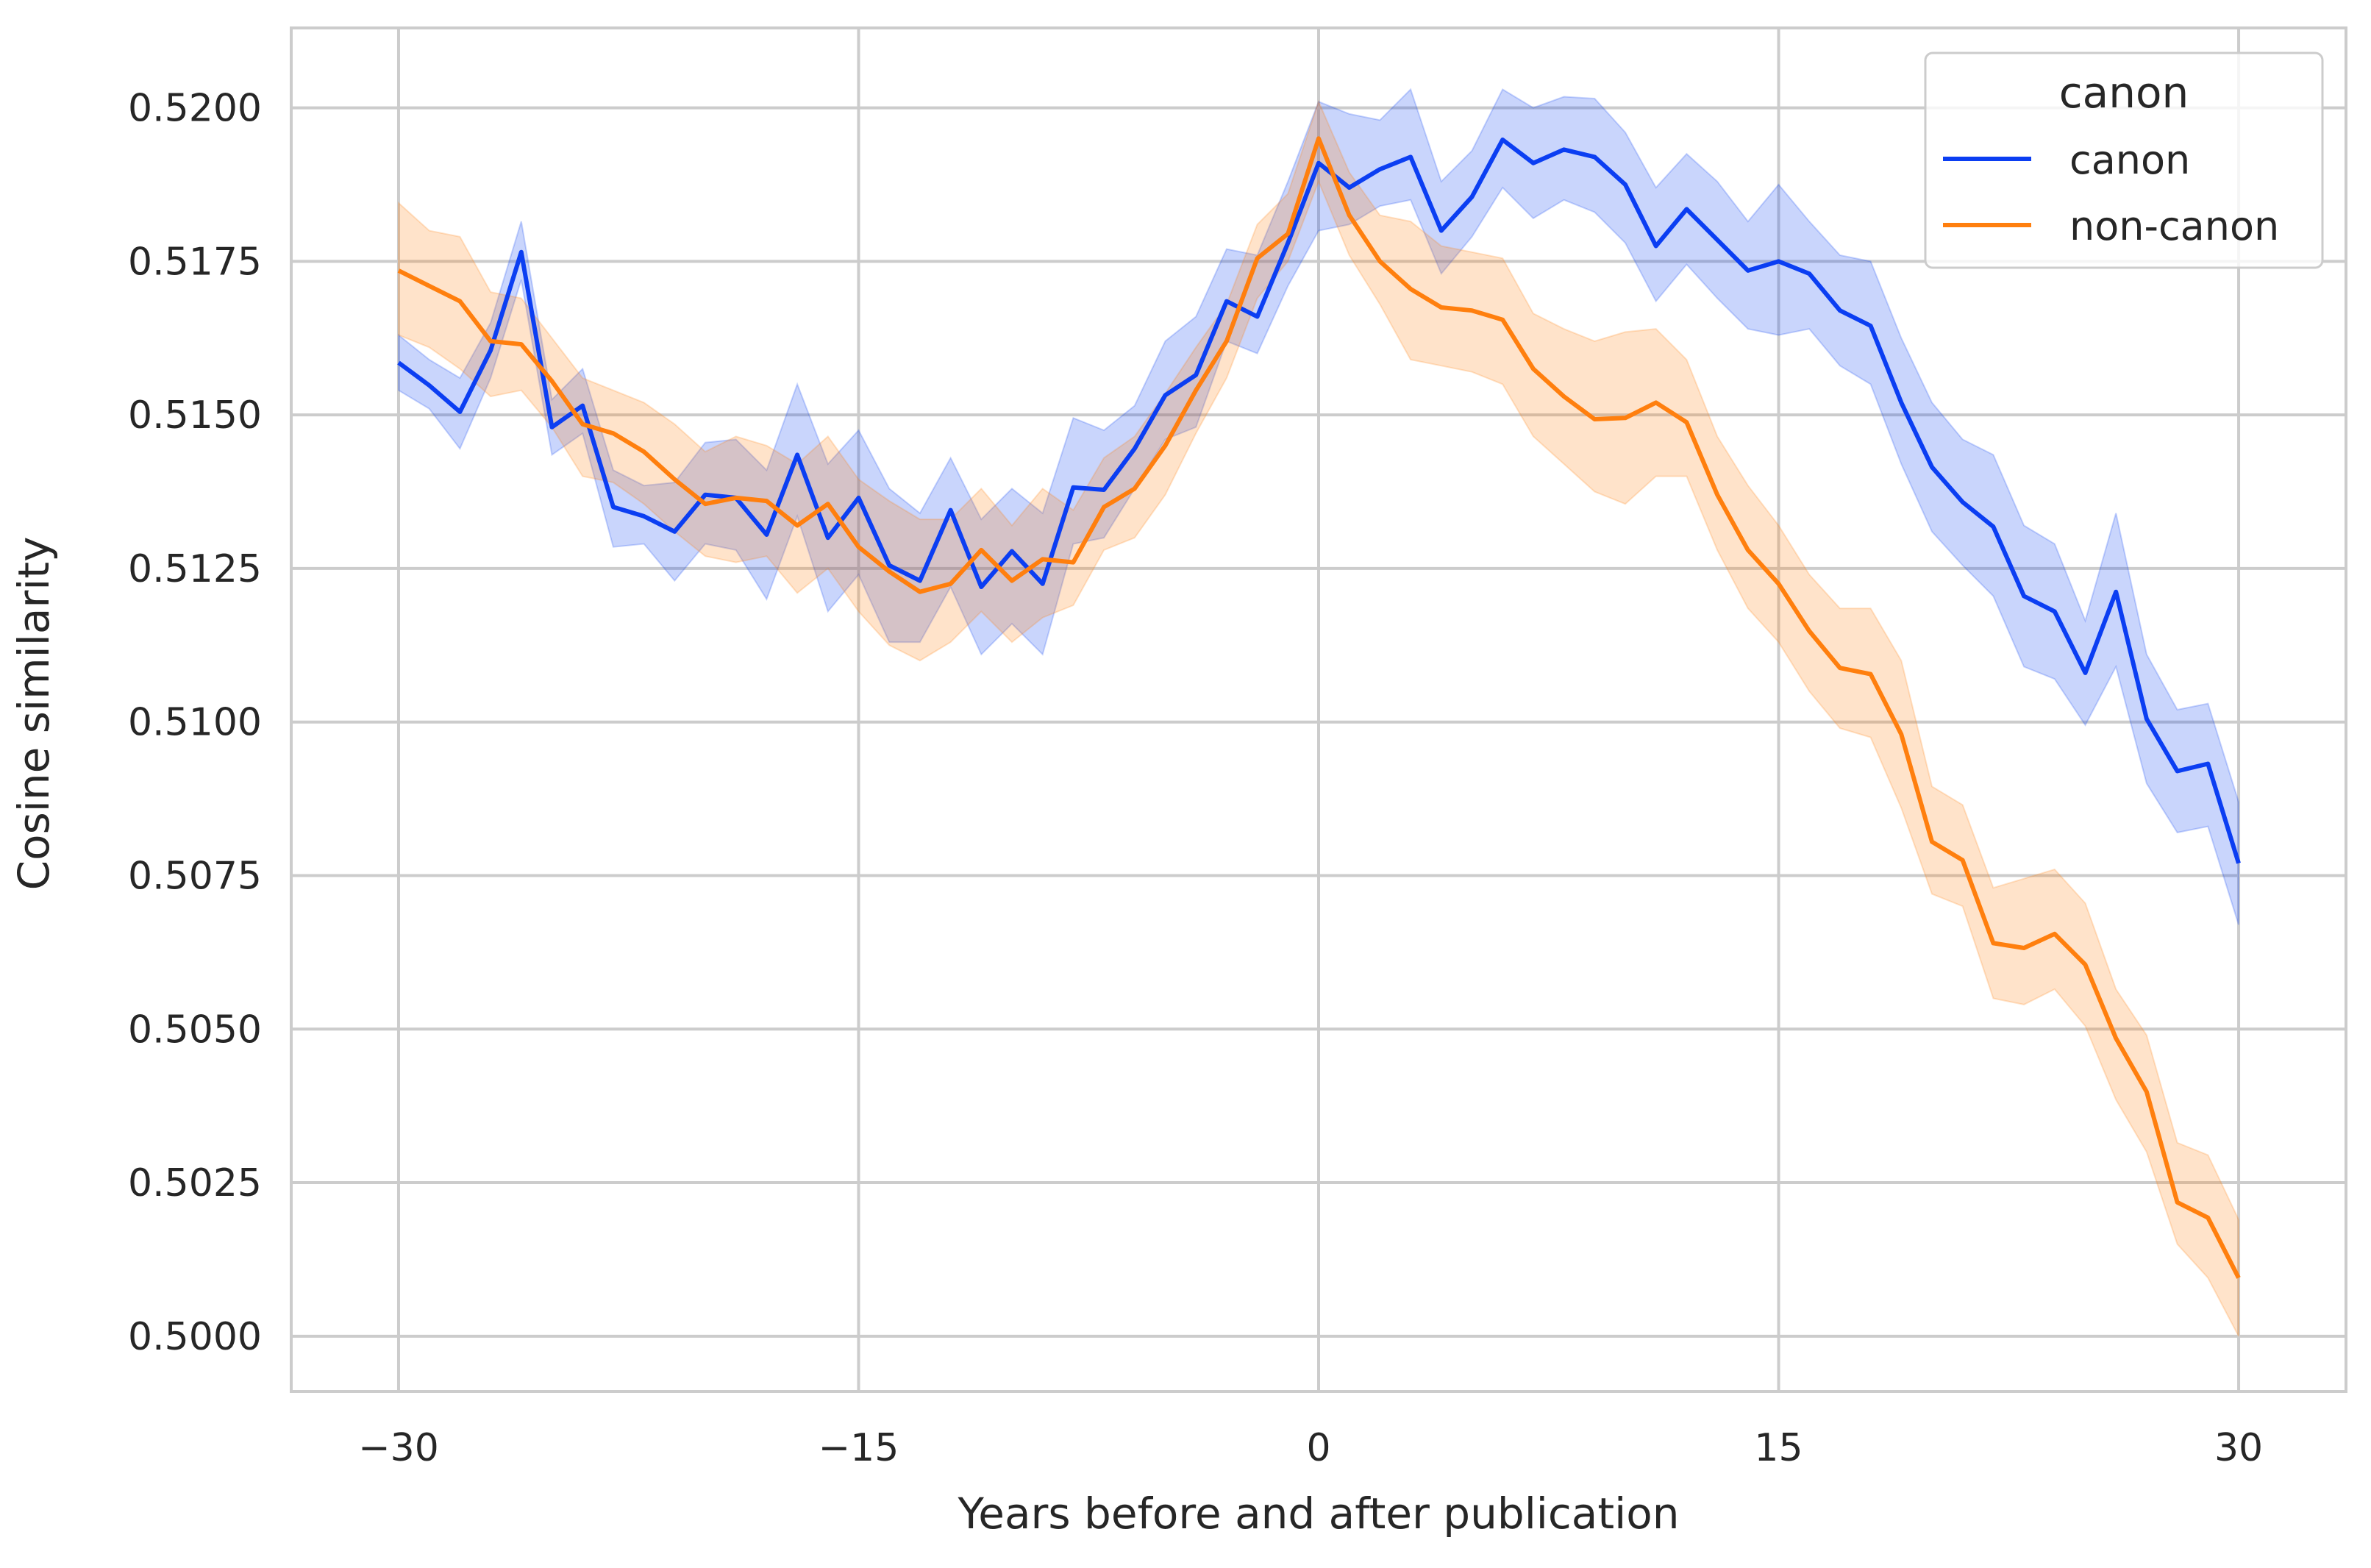  Describe the element at coordinates (195, 262) in the screenshot. I see `y-tick-label: 0.5175` at that location.